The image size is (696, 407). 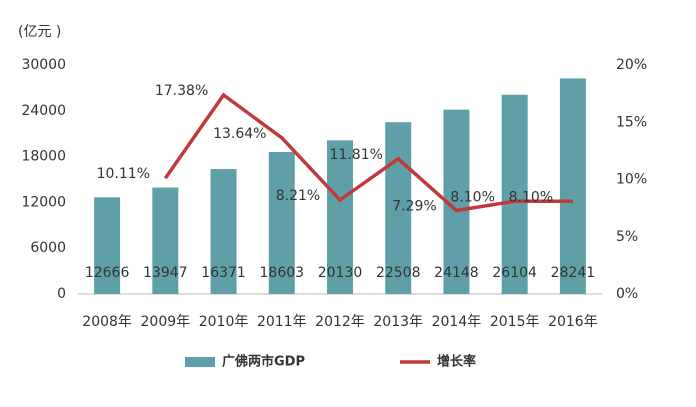 What do you see at coordinates (456, 362) in the screenshot?
I see `legend-label: 增长率` at bounding box center [456, 362].